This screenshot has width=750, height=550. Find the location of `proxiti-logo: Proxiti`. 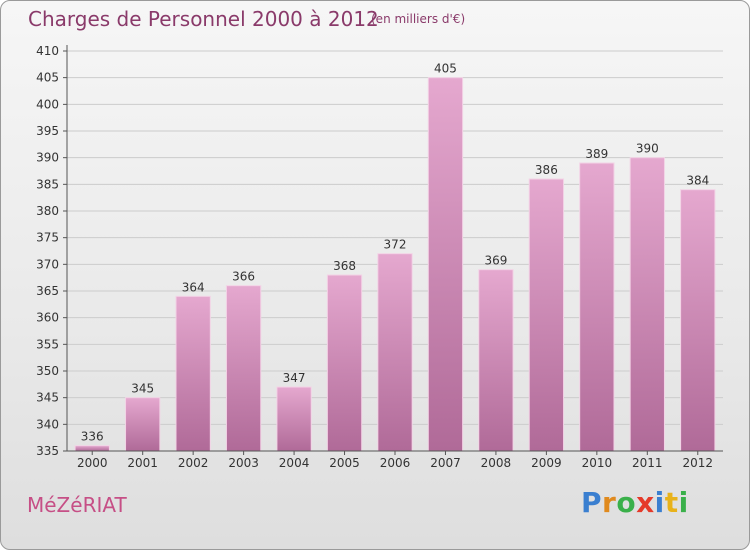

proxiti-logo: Proxiti is located at coordinates (635, 502).